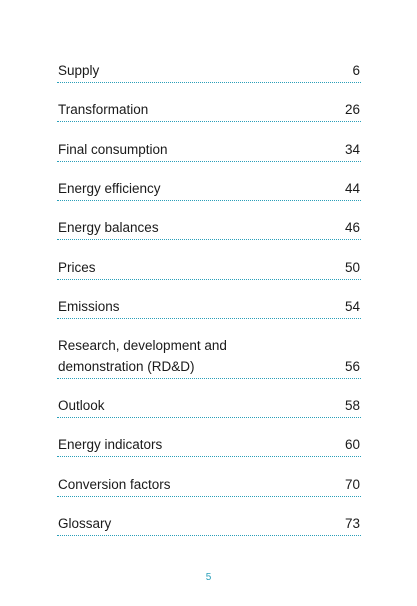  I want to click on toc-entry-page: 58, so click(352, 405).